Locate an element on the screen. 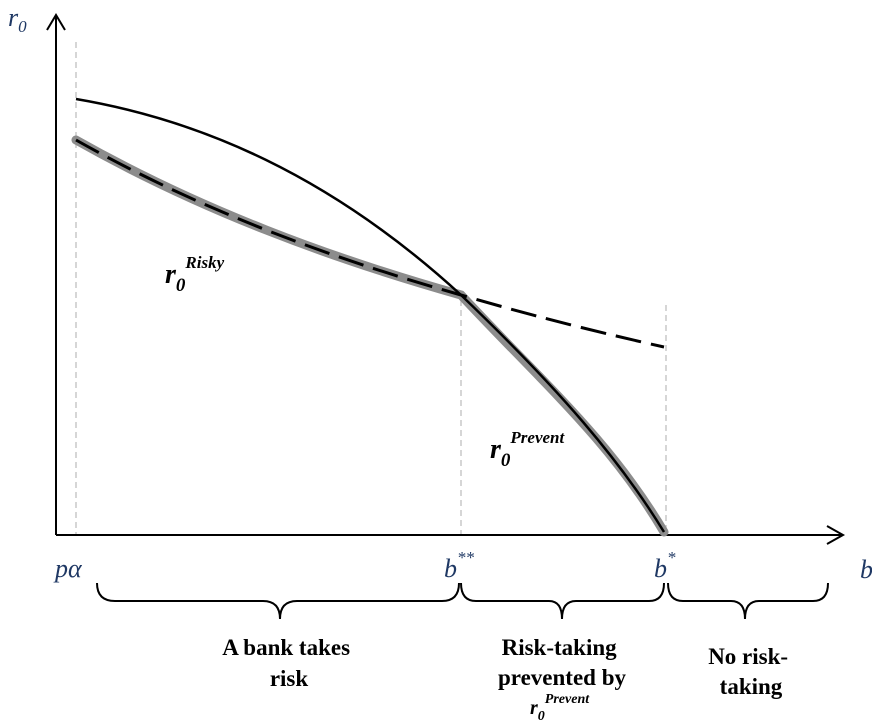  x-axis-label: b is located at coordinates (866, 569).